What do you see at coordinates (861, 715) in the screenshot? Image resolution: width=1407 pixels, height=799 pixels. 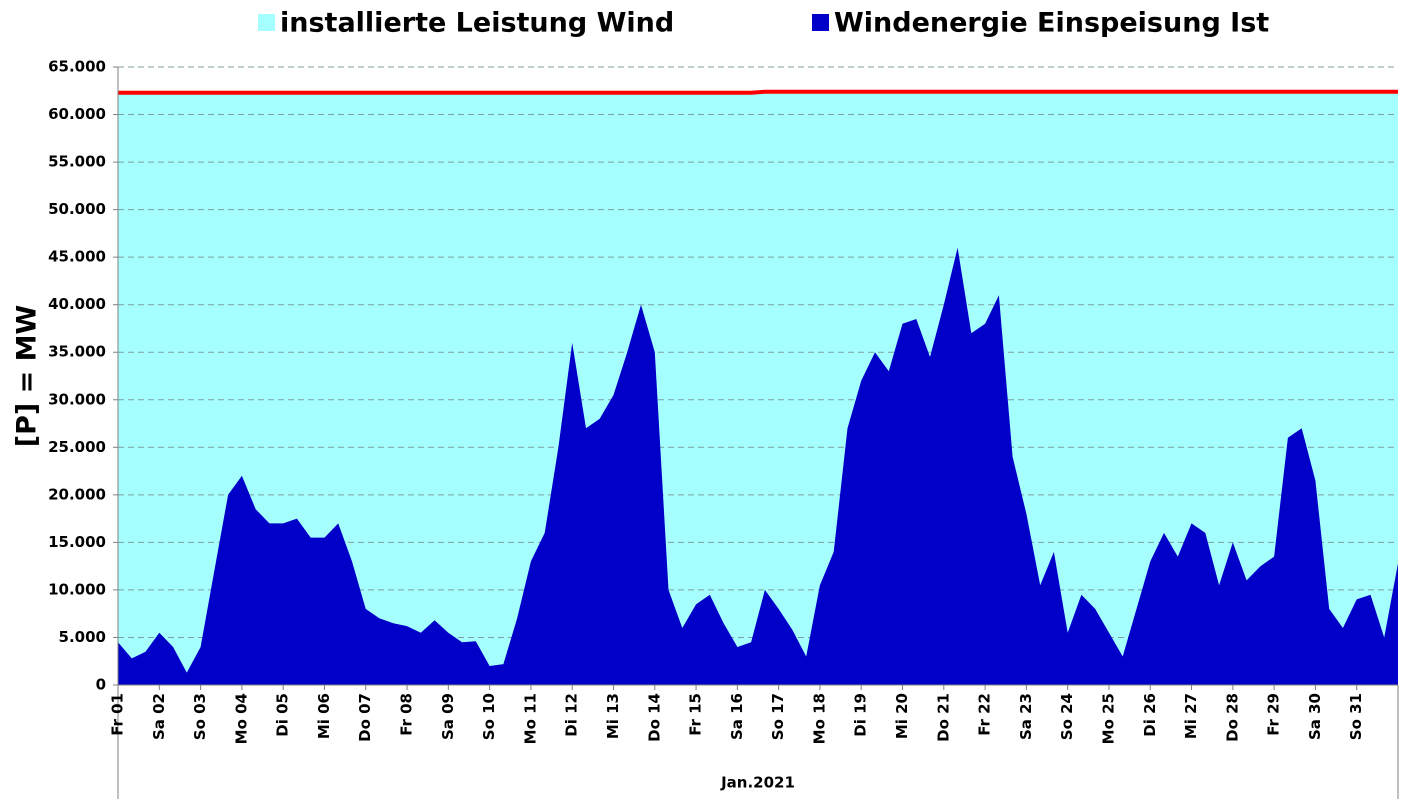 I see `x-tick-label: Di 19` at bounding box center [861, 715].